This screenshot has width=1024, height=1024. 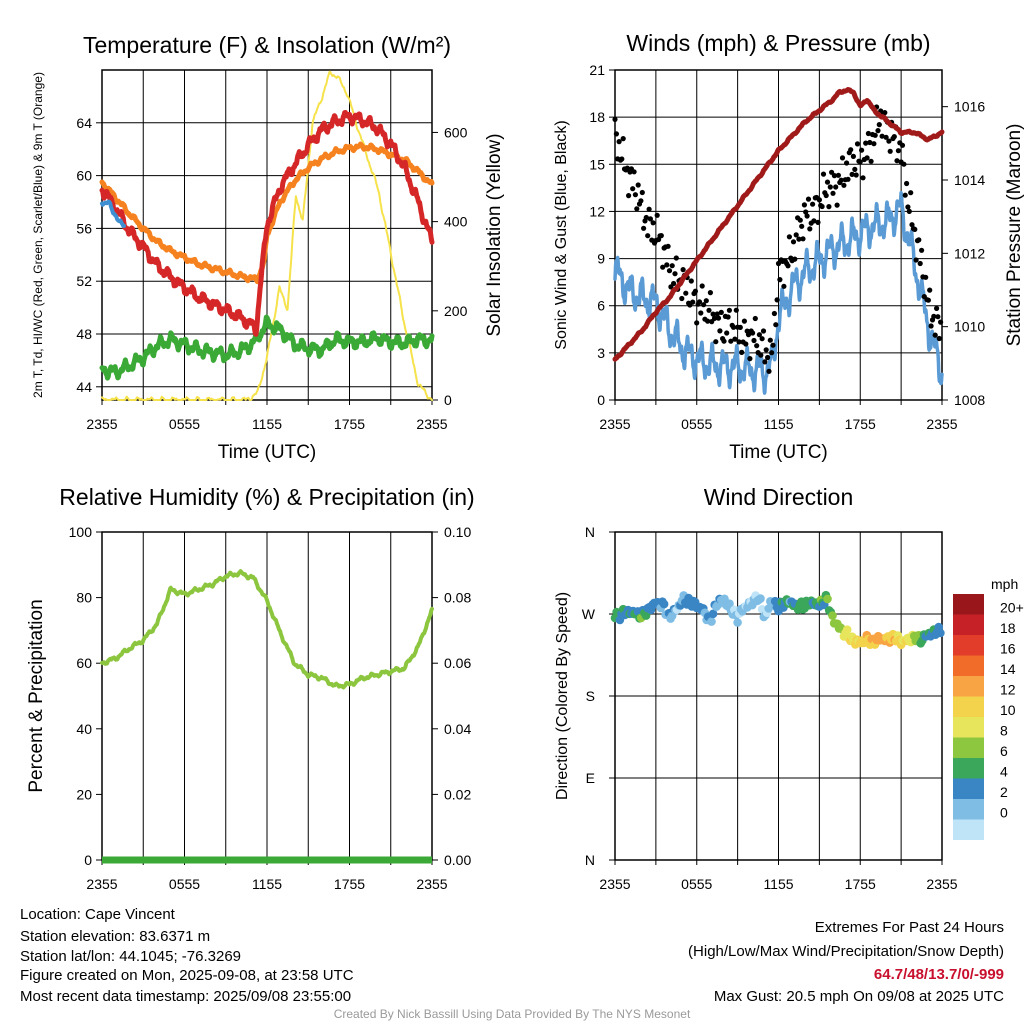 What do you see at coordinates (184, 424) in the screenshot?
I see `x-tick-label: 0555` at bounding box center [184, 424].